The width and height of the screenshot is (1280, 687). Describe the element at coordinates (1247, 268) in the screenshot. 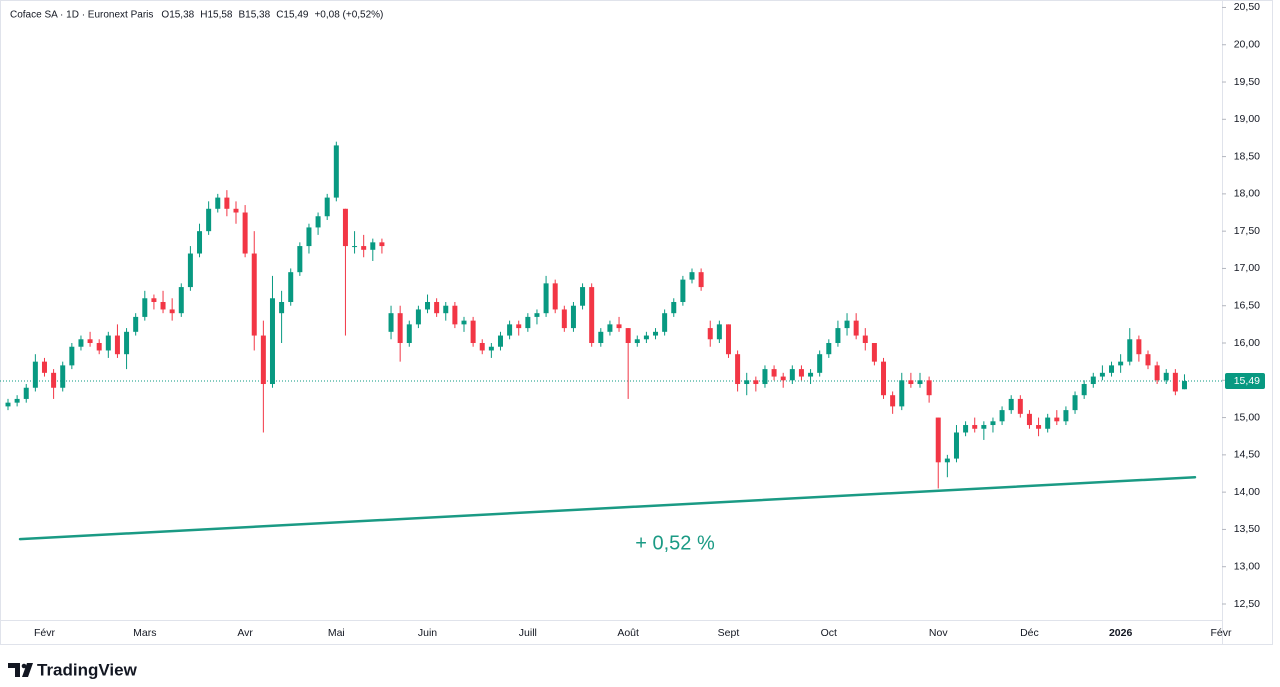

I see `y-tick-label: 17,00` at that location.